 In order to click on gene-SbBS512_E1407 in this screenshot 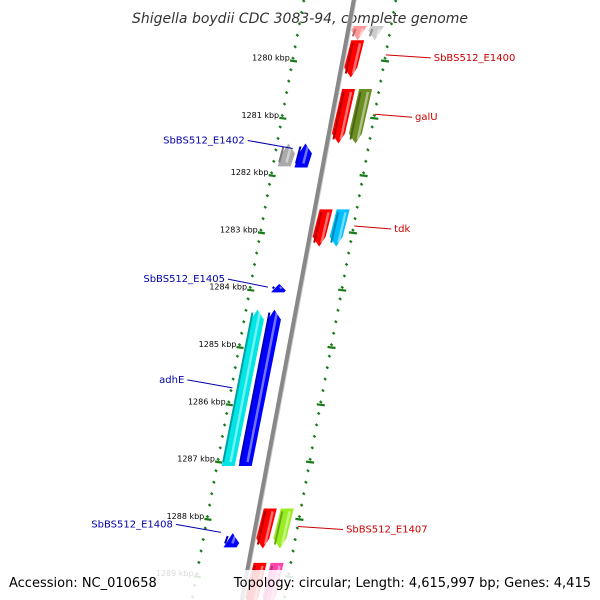, I will do `click(266, 528)`.